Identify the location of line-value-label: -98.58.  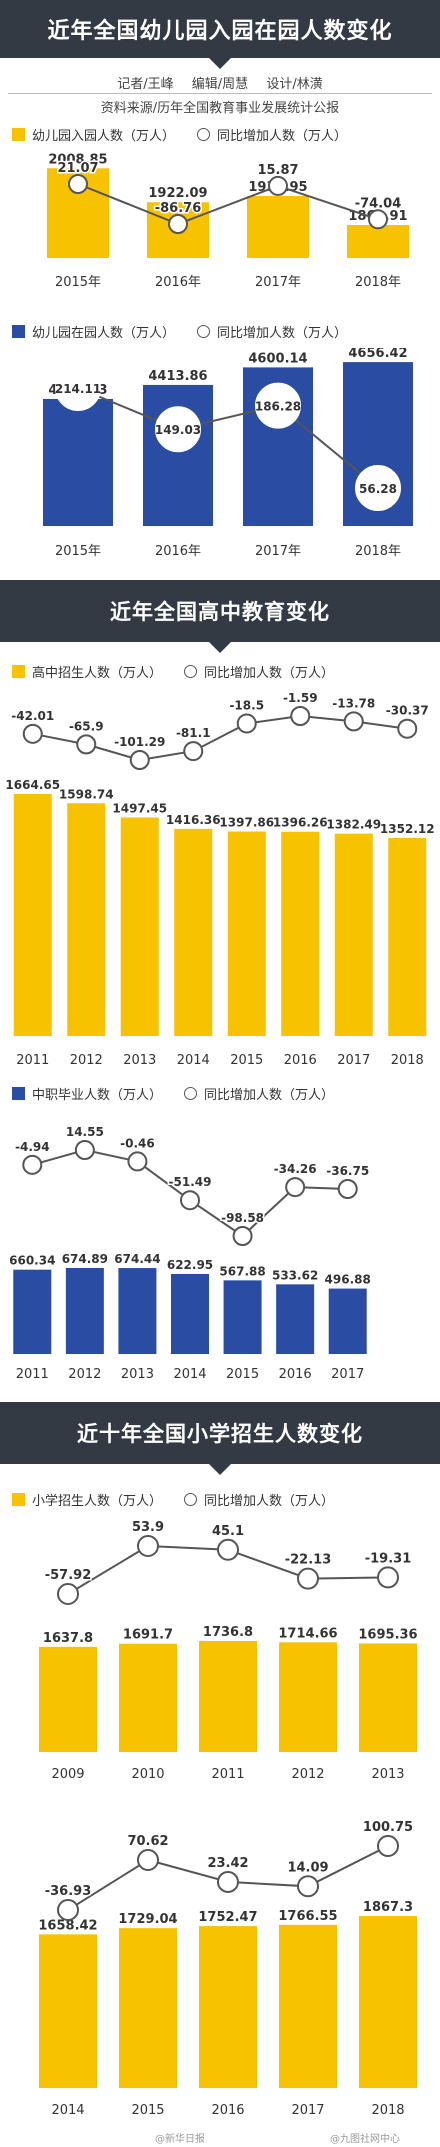
(242, 1218).